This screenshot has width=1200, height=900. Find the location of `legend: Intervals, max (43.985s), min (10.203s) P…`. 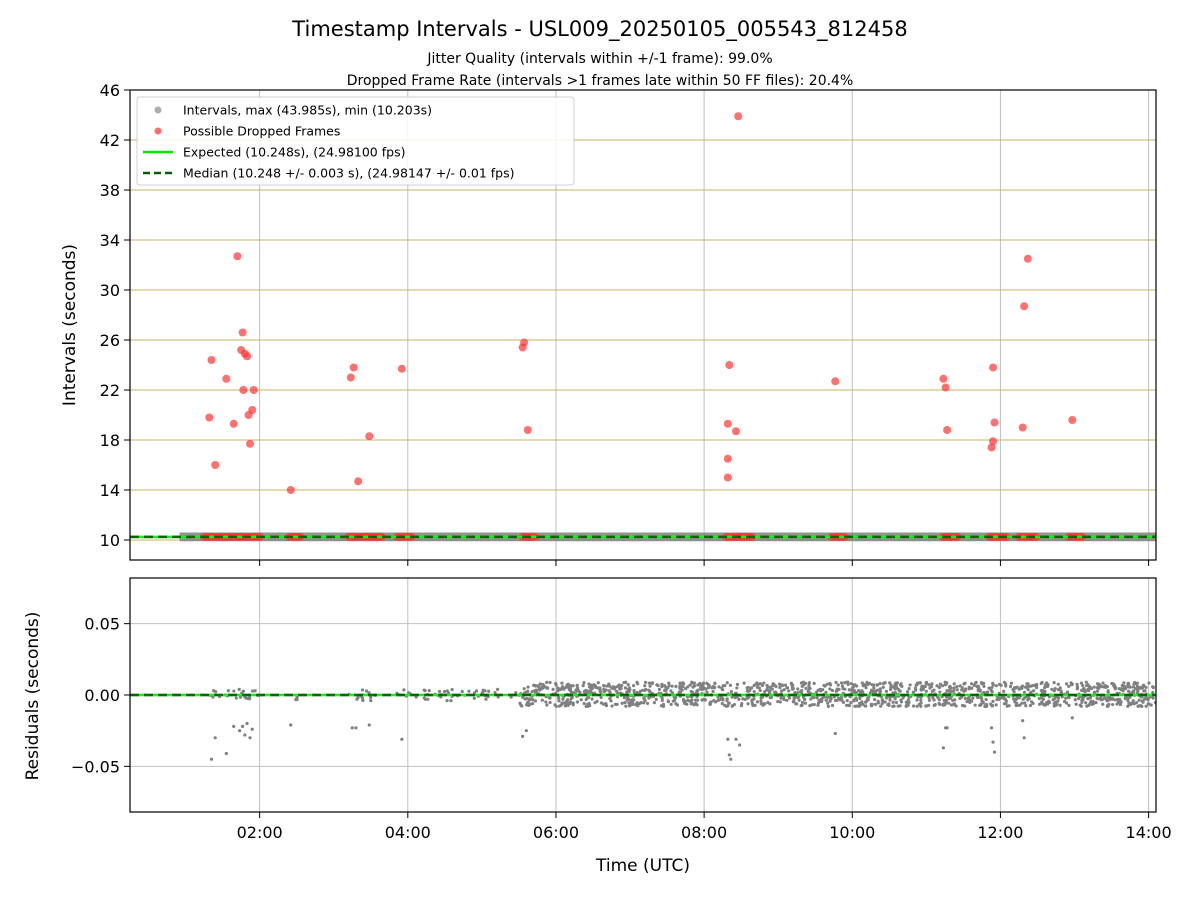

legend: Intervals, max (43.985s), min (10.203s) P… is located at coordinates (355, 141).